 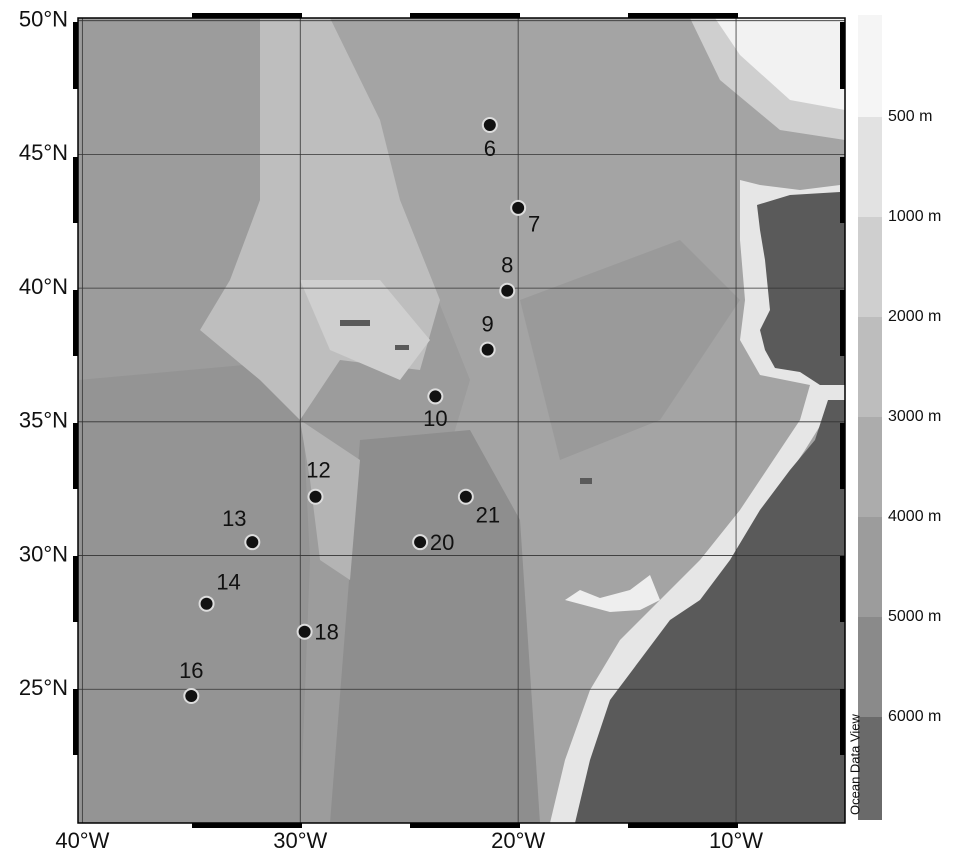 I want to click on colorbar-label: 4000 m, so click(x=914, y=516).